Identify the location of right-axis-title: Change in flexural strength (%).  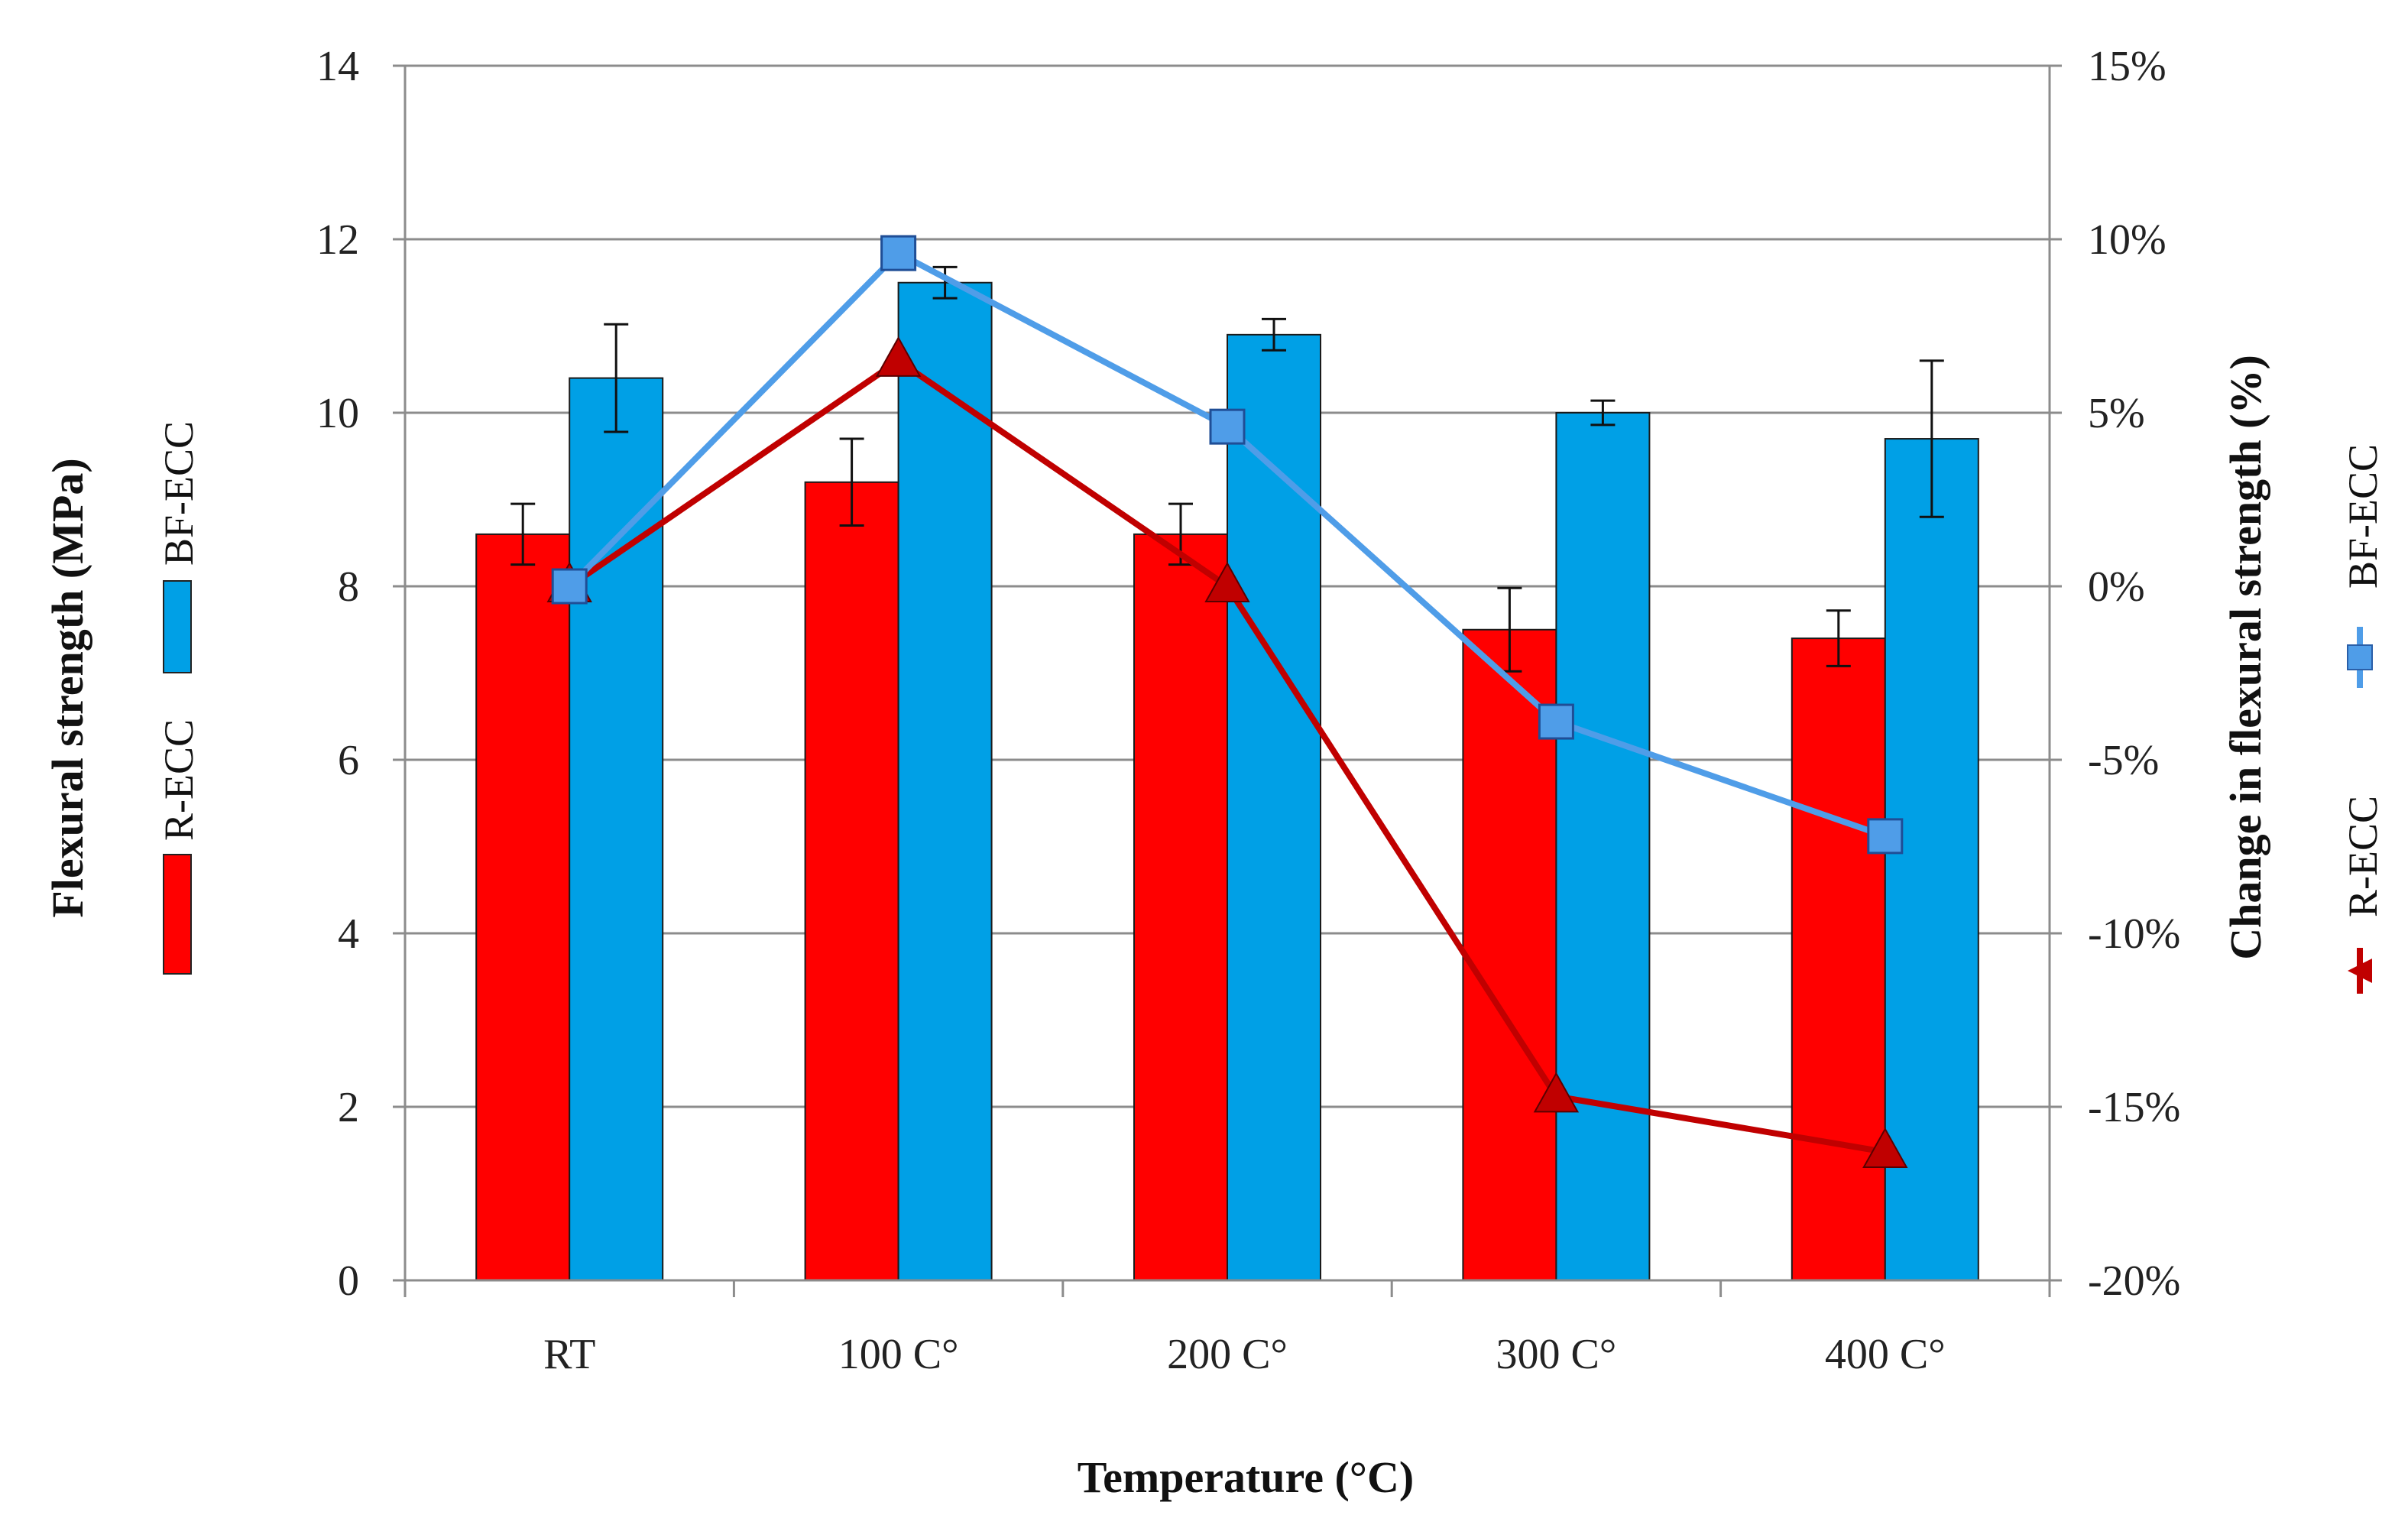
(2245, 657).